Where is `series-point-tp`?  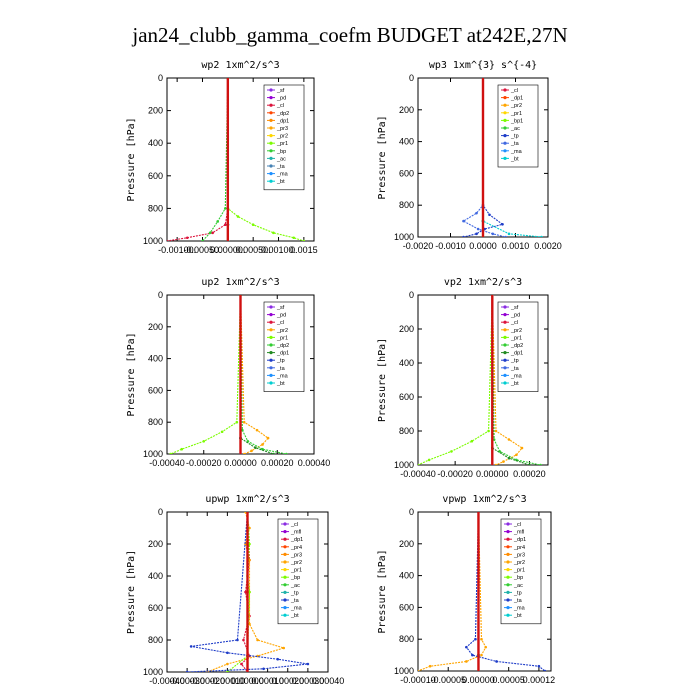 series-point-tp is located at coordinates (489, 215).